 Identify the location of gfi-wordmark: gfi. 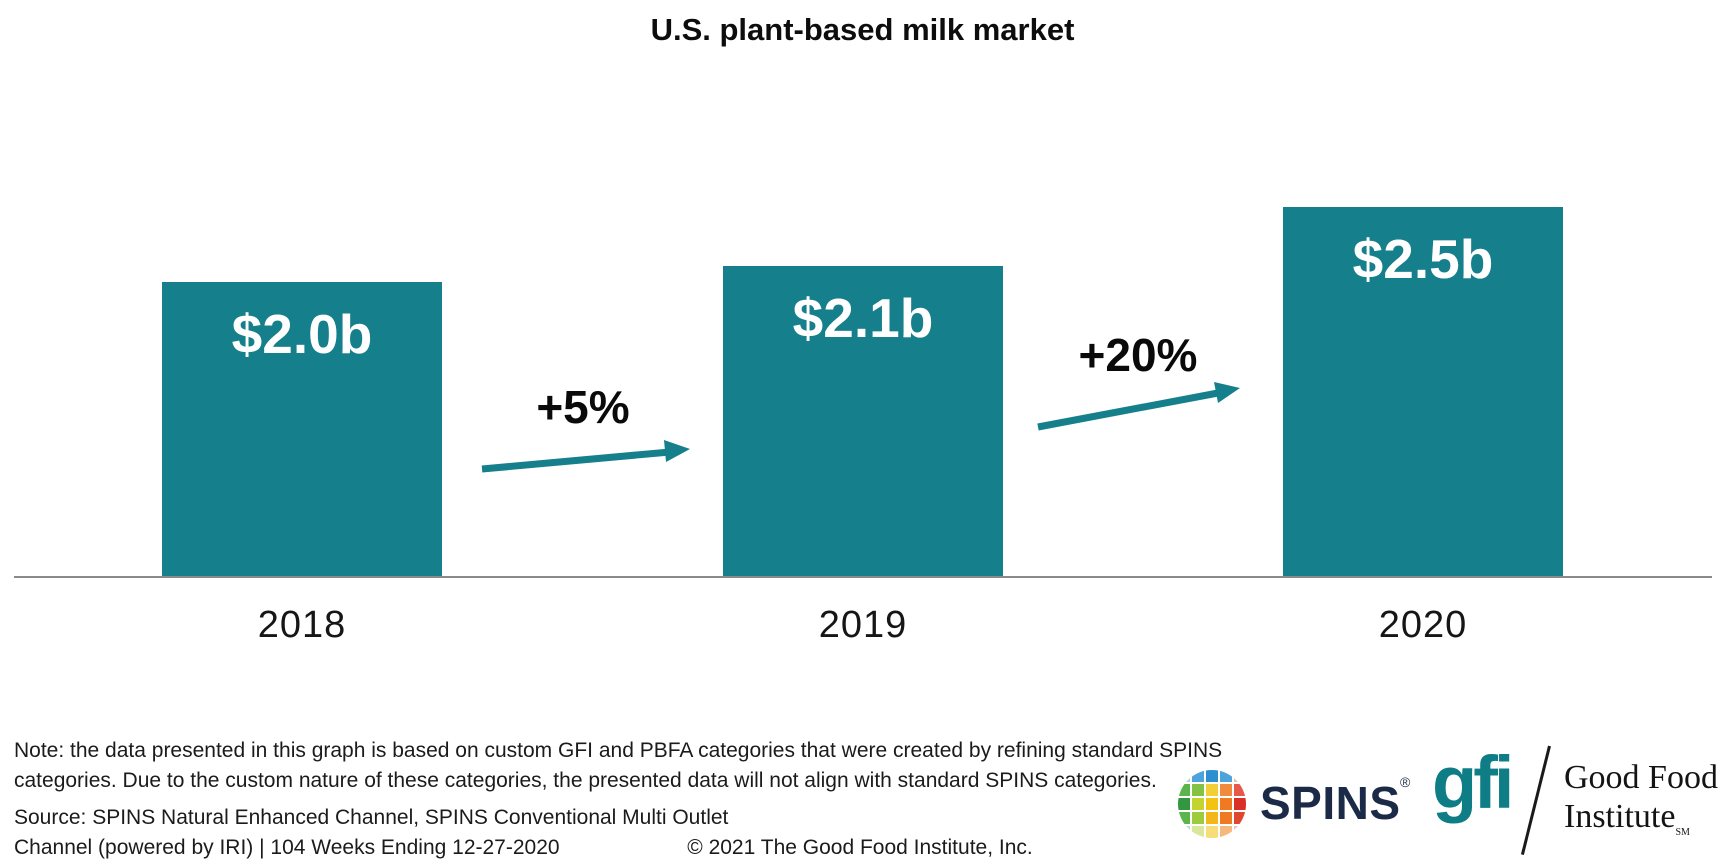
(1473, 782).